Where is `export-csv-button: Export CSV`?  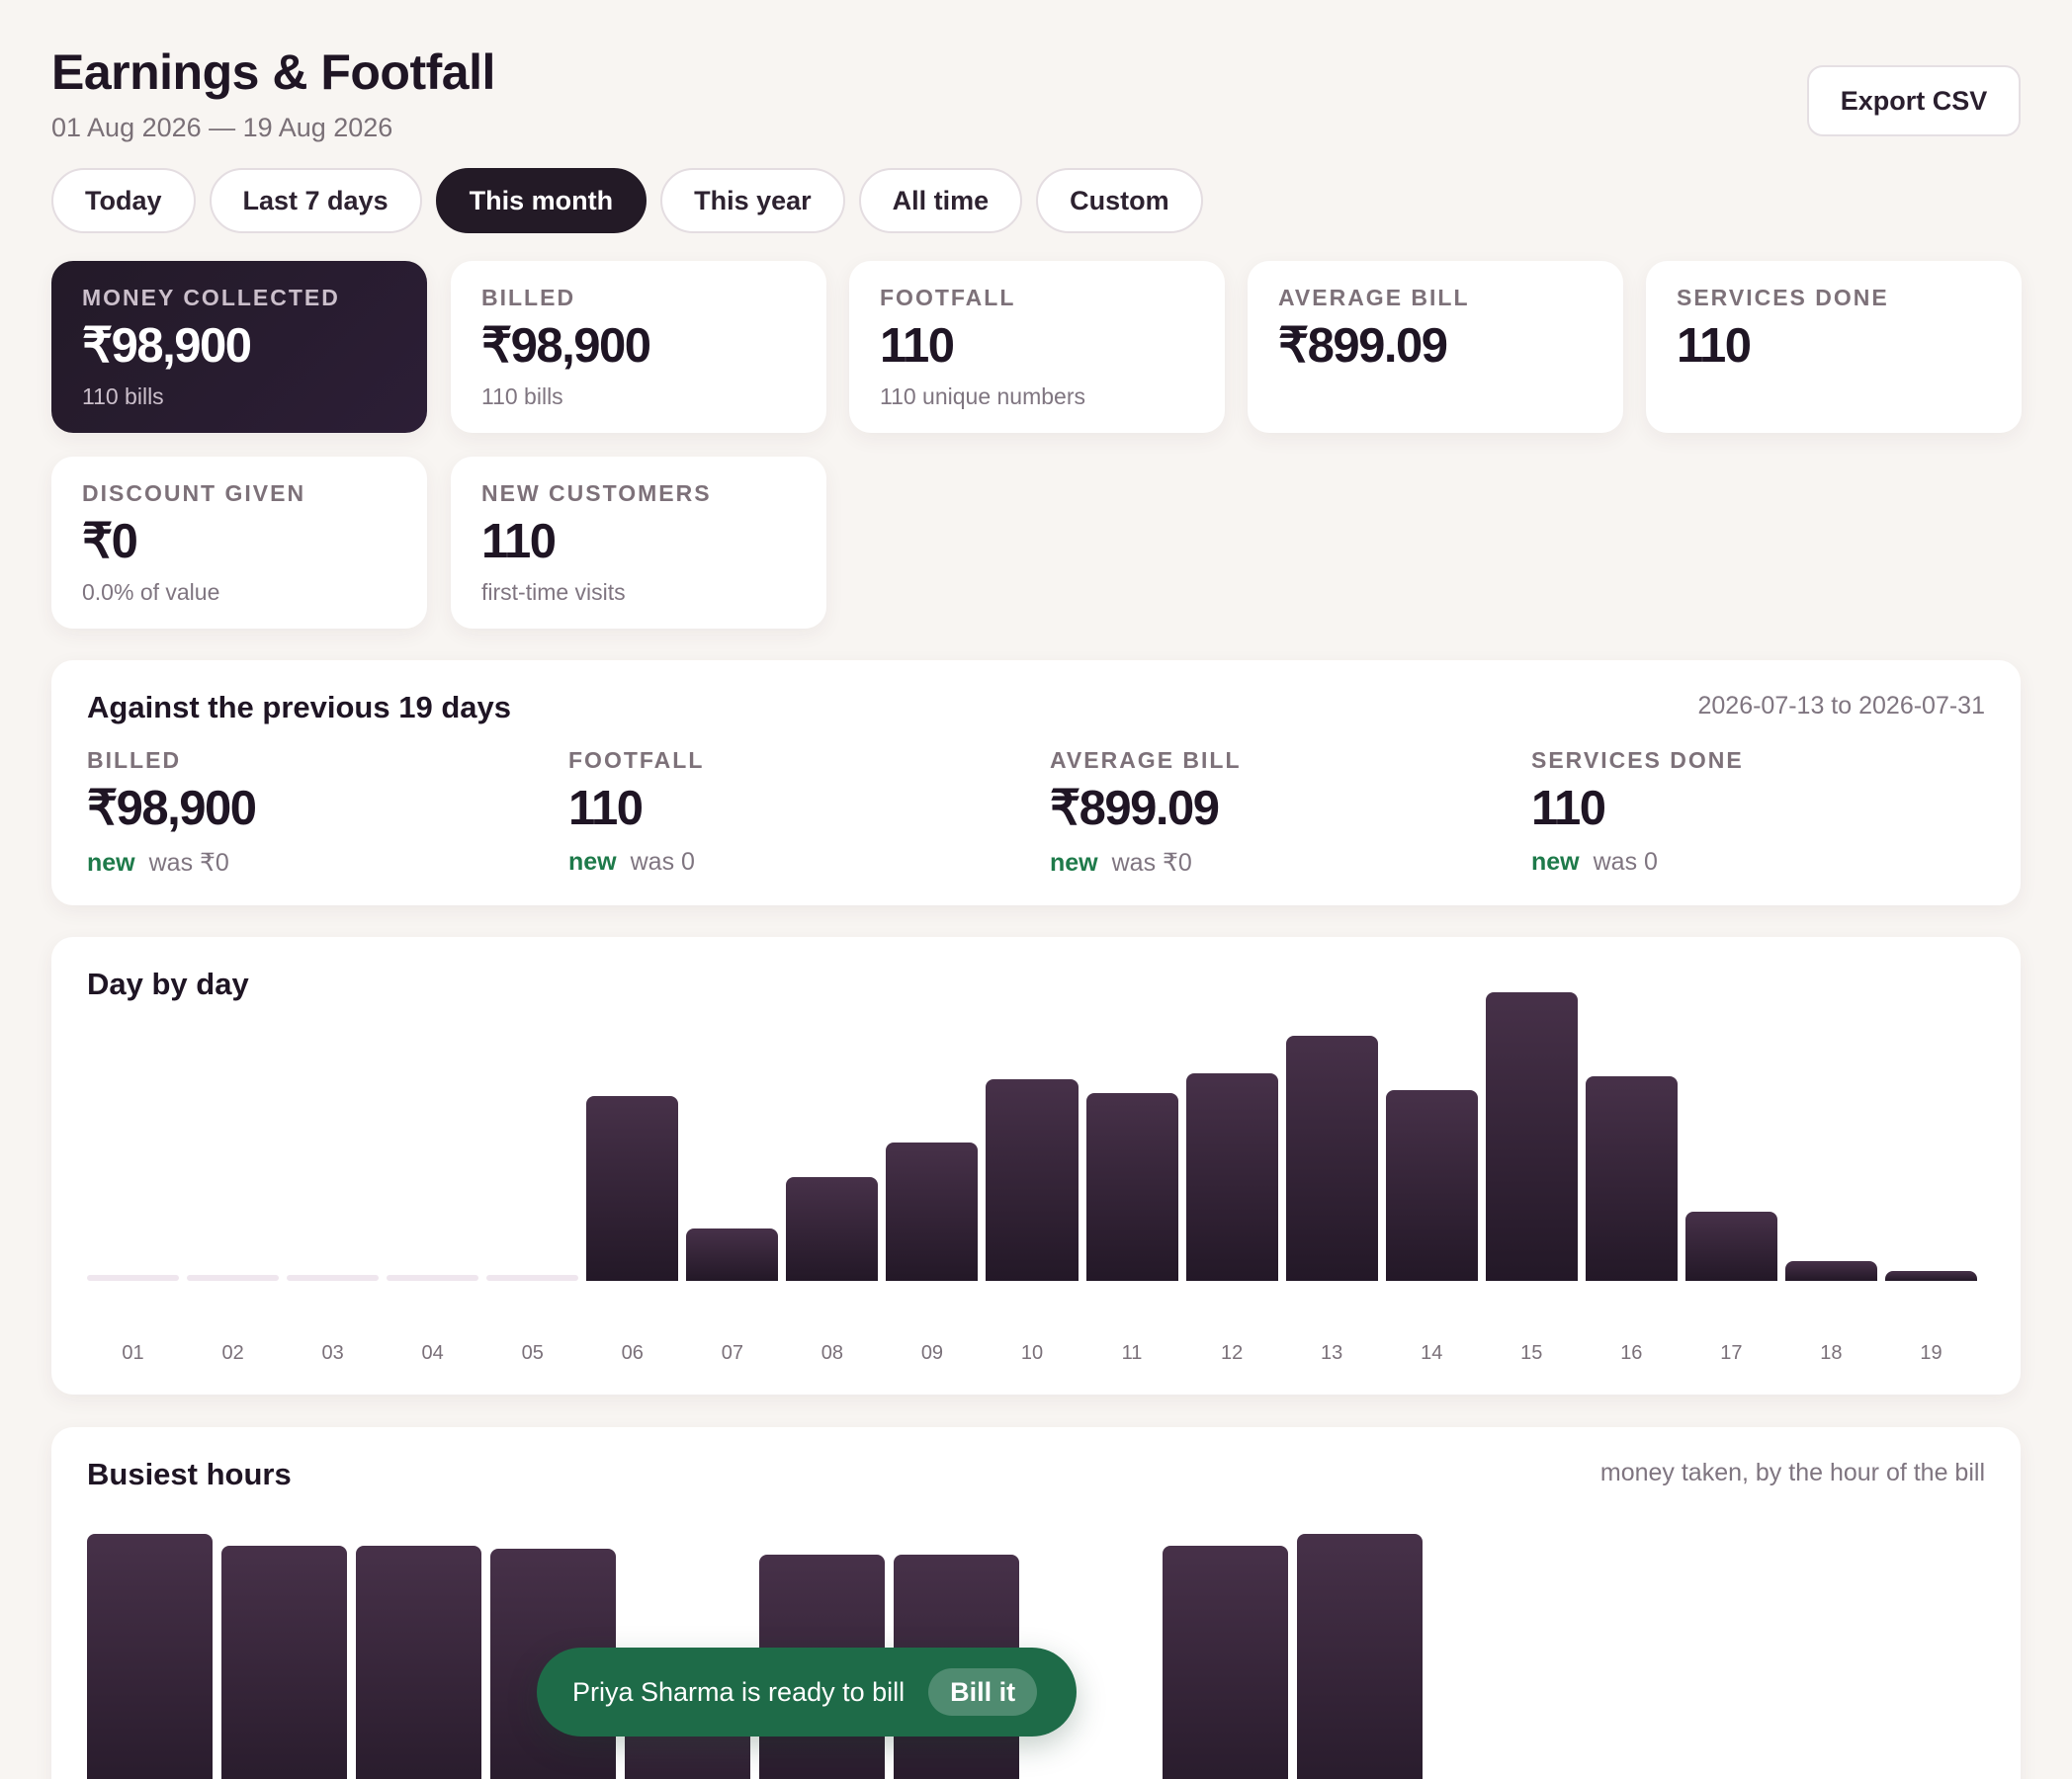
export-csv-button: Export CSV is located at coordinates (1914, 100).